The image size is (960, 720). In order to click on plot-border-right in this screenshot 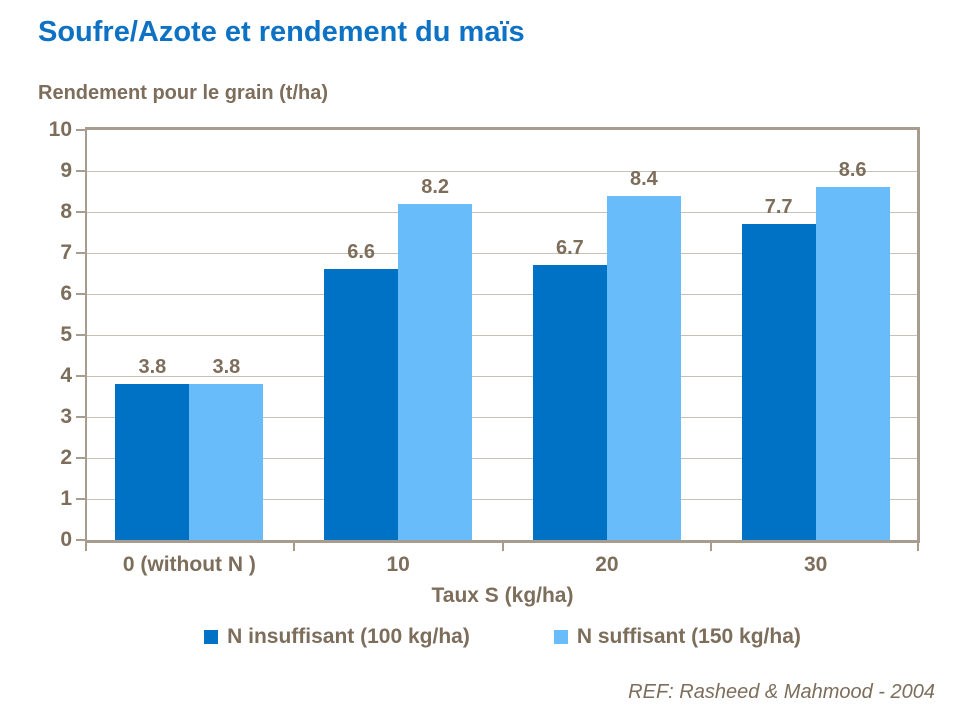, I will do `click(918, 335)`.